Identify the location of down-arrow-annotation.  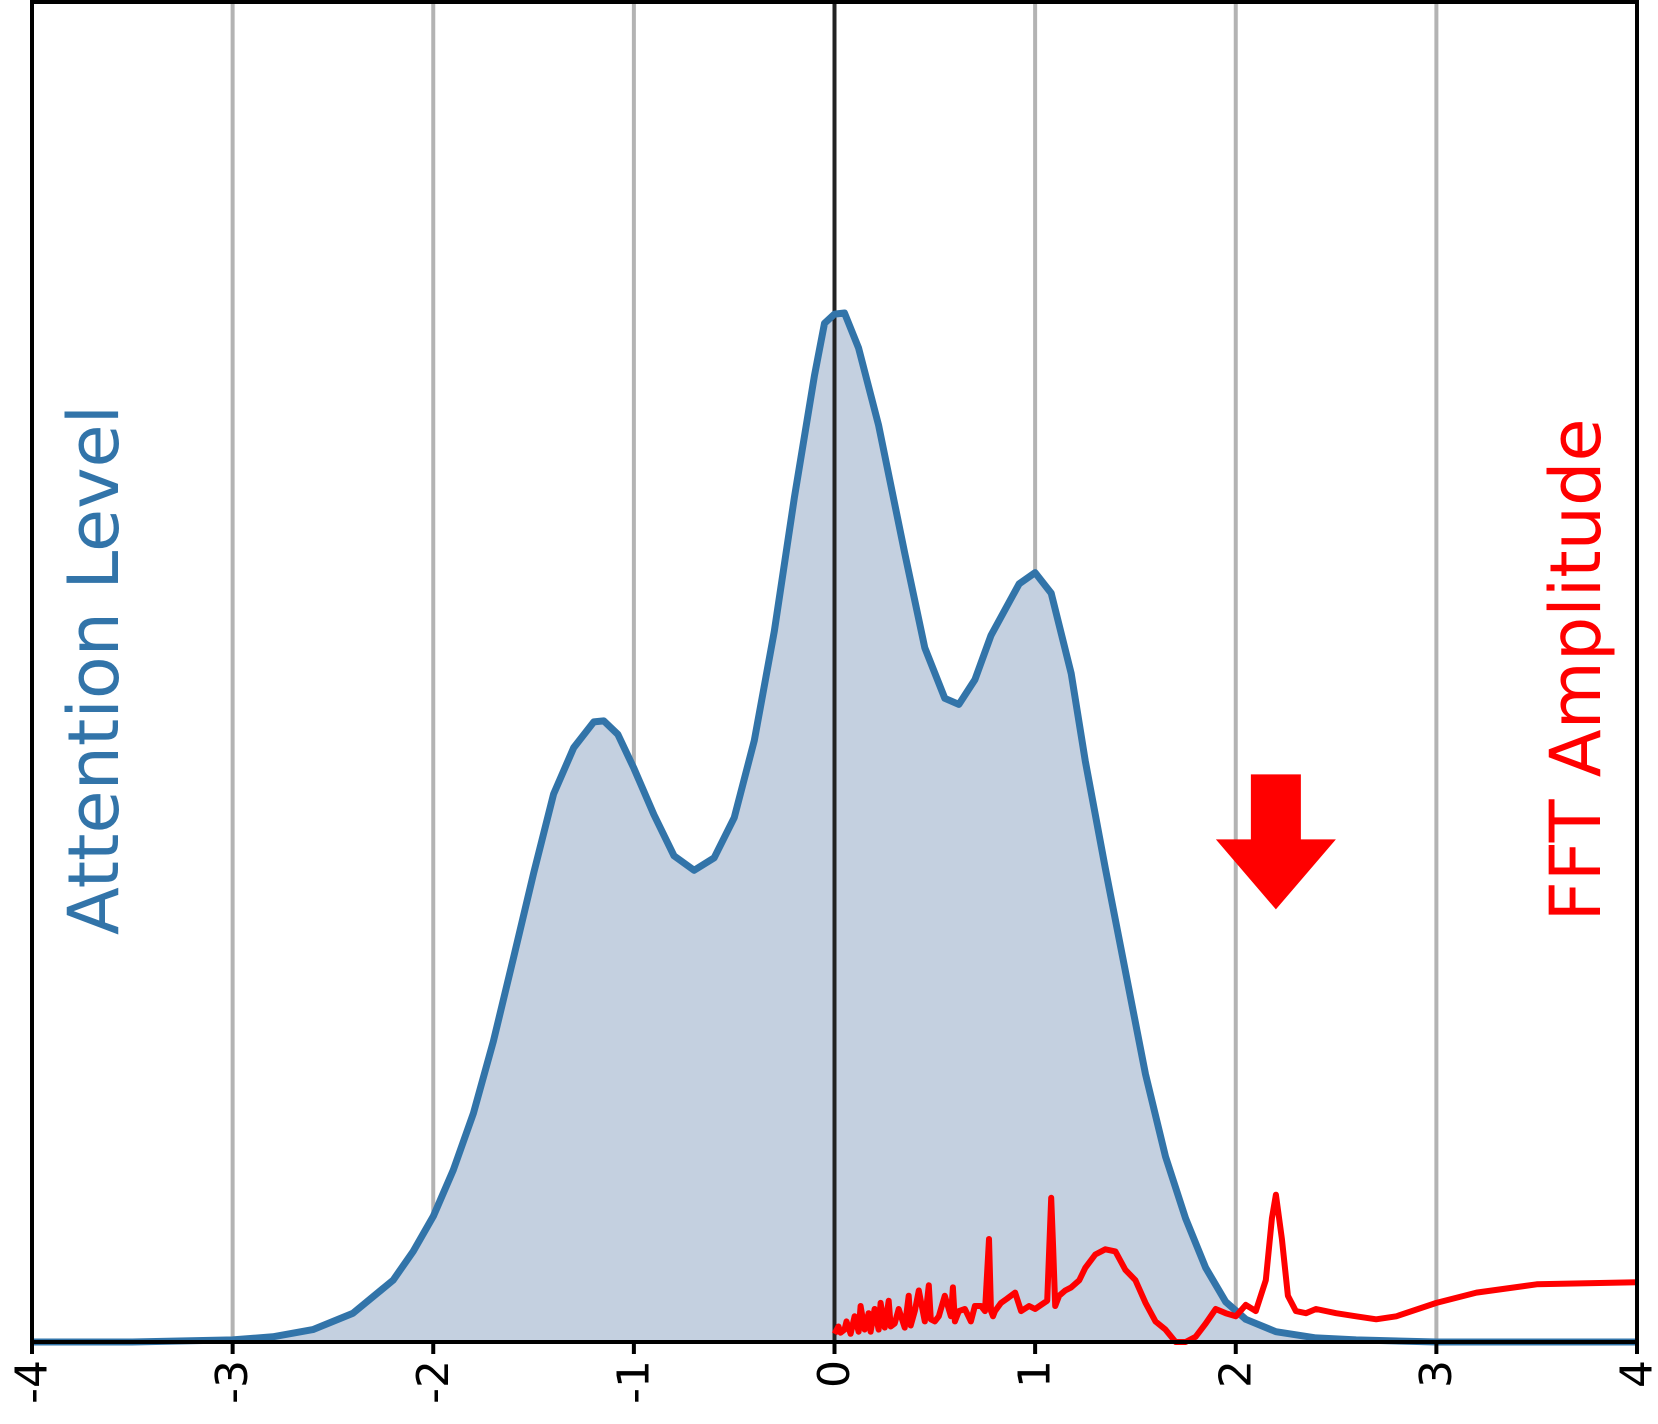
(1275, 842).